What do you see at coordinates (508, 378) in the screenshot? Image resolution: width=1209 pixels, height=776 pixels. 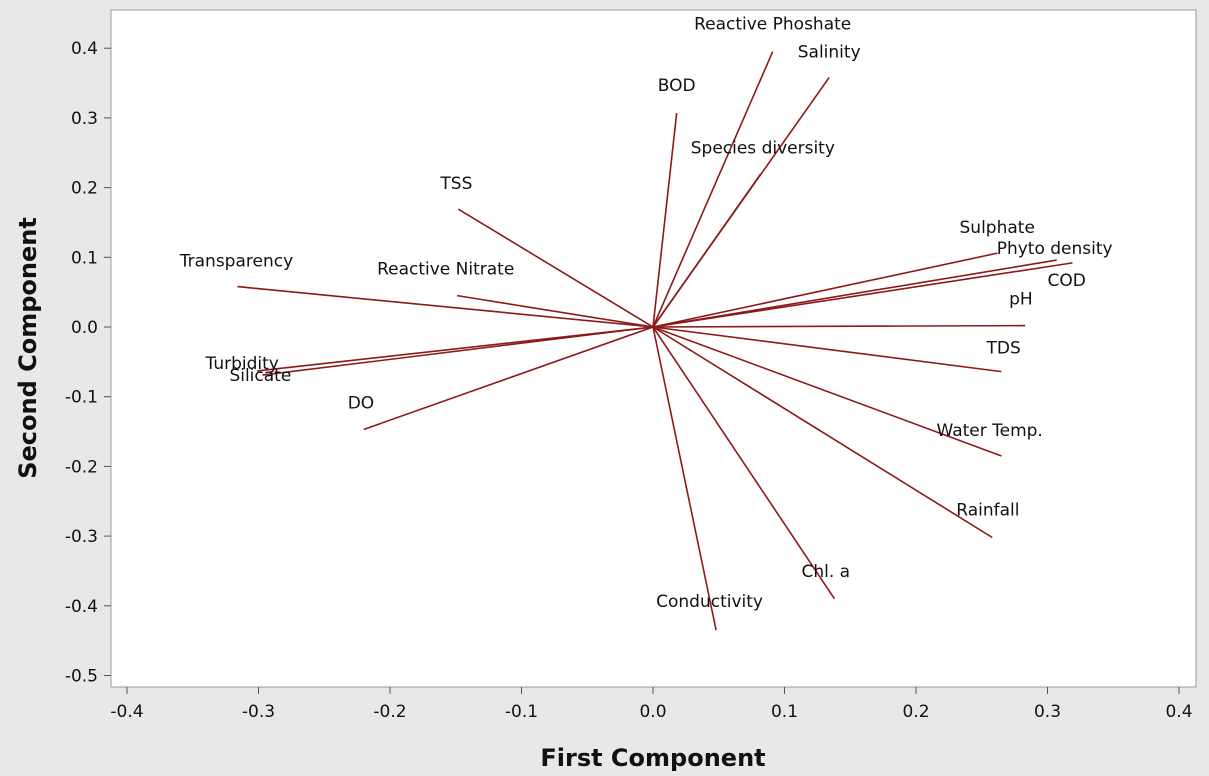 I see `vector-do` at bounding box center [508, 378].